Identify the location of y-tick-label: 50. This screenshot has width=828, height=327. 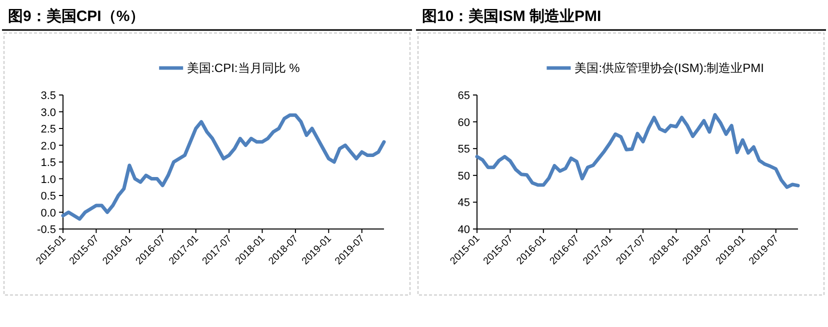
(464, 176).